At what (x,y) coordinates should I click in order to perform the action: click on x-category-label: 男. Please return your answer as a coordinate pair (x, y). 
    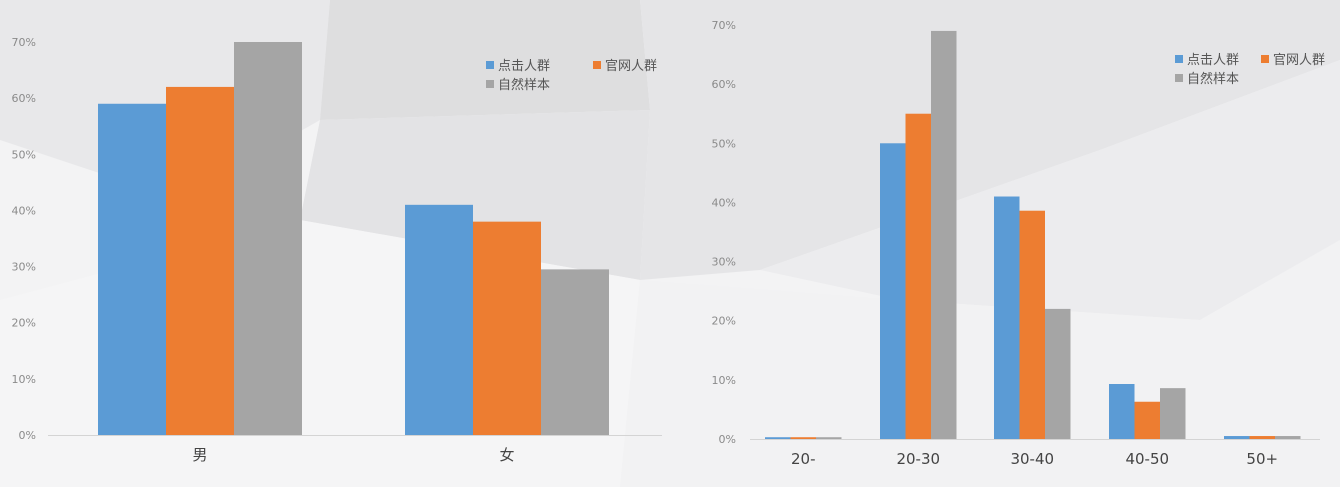
    Looking at the image, I should click on (199, 455).